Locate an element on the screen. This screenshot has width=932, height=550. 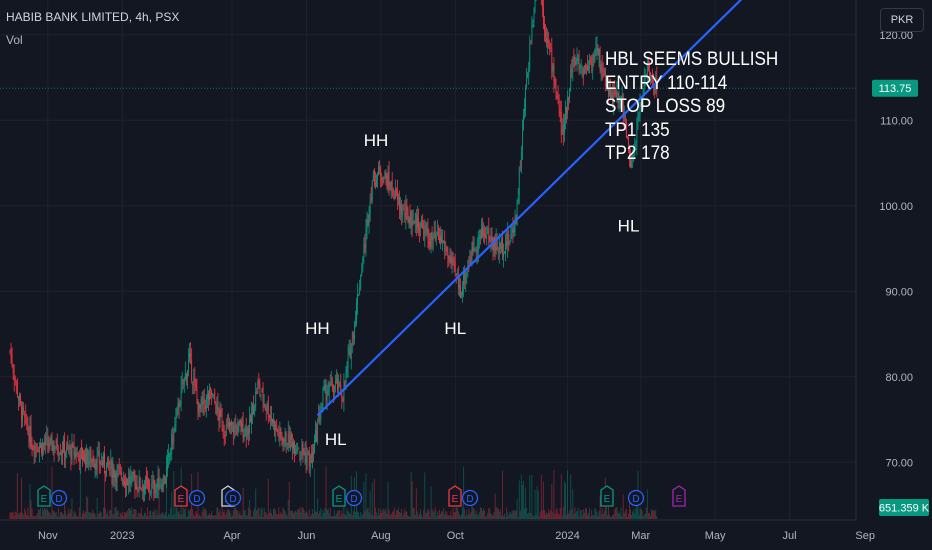
time-axis-panel is located at coordinates (466, 535).